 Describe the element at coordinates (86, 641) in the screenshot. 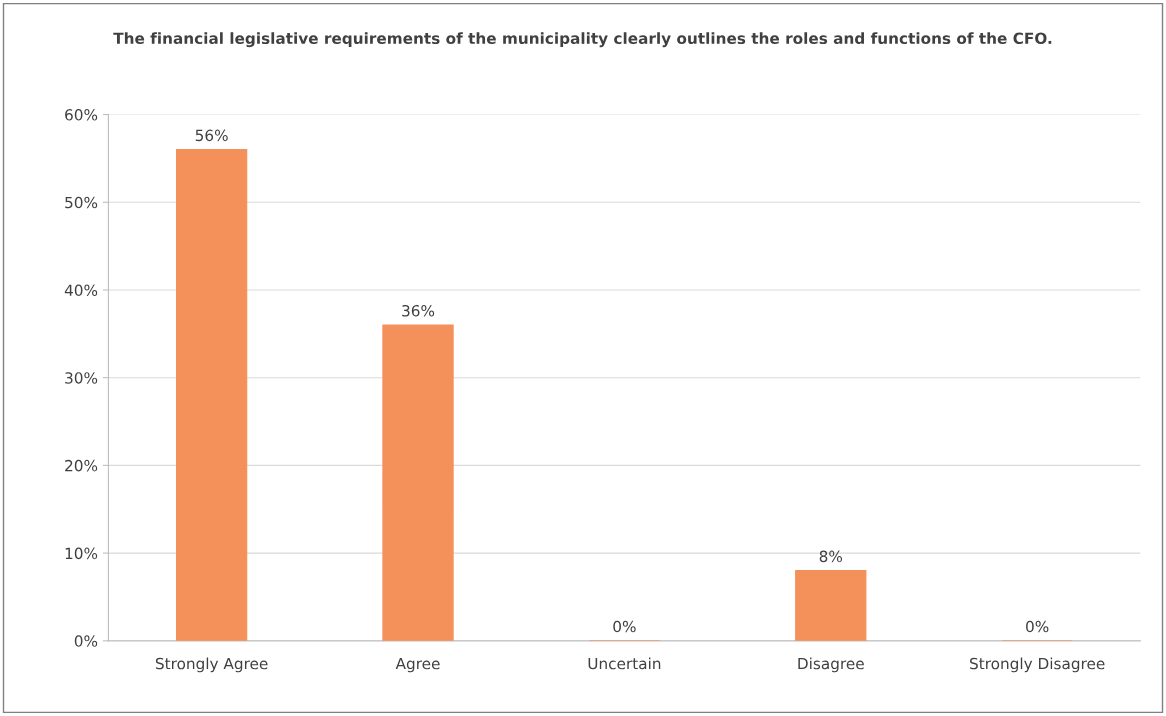

I see `y-tick-label: 0%` at that location.